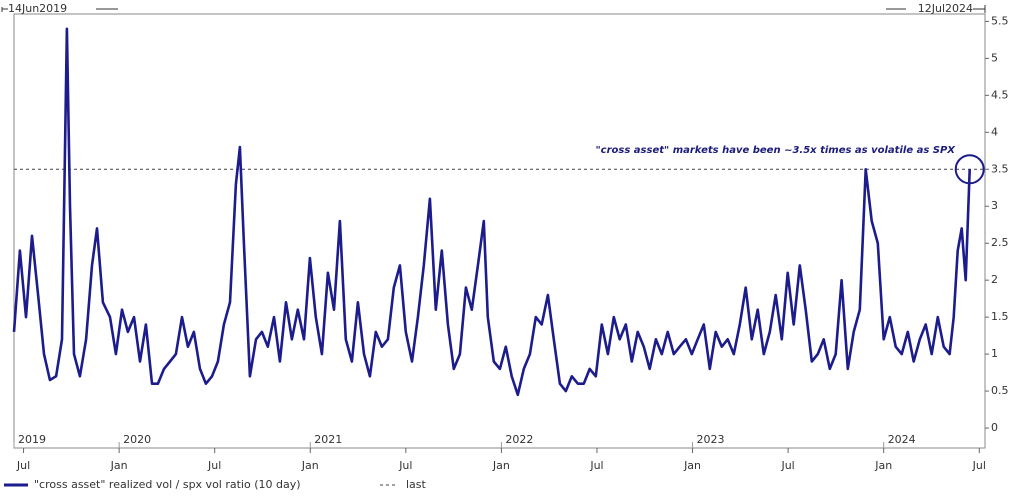 This screenshot has height=499, width=1024. What do you see at coordinates (519, 439) in the screenshot?
I see `year-label: 2022` at bounding box center [519, 439].